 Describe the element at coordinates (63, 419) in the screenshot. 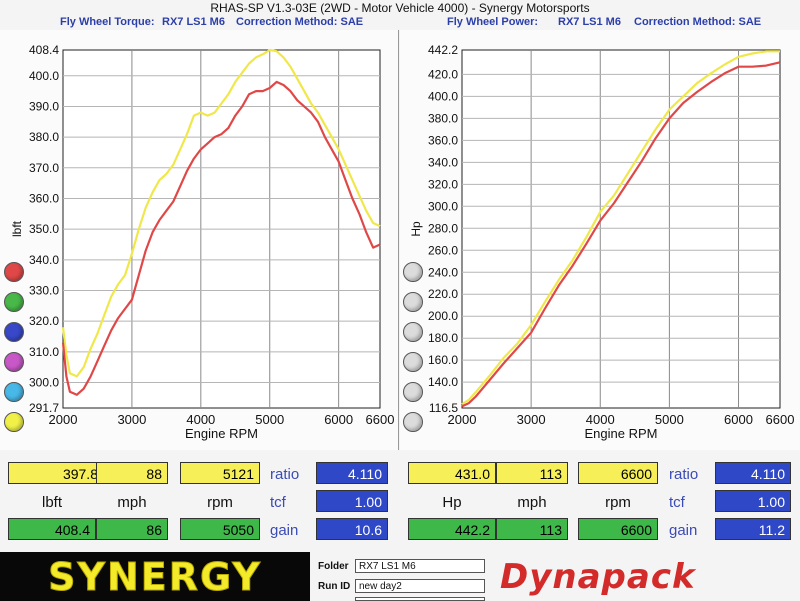

I see `x-tick-label: 2000` at that location.